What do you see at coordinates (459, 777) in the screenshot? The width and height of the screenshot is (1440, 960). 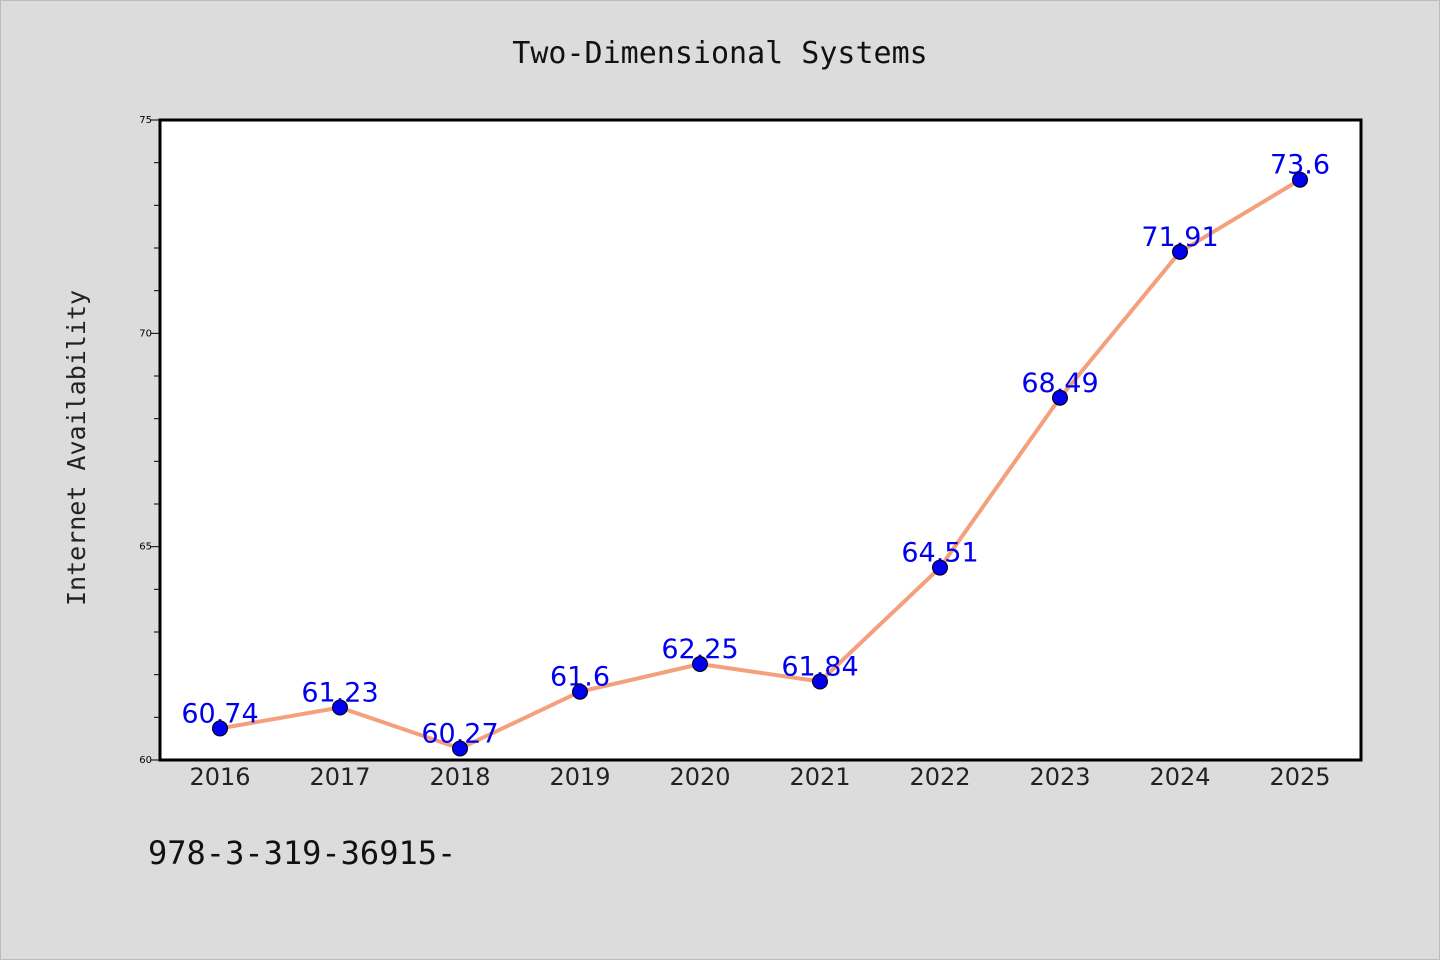 I see `x-tick-label: 2018` at bounding box center [459, 777].